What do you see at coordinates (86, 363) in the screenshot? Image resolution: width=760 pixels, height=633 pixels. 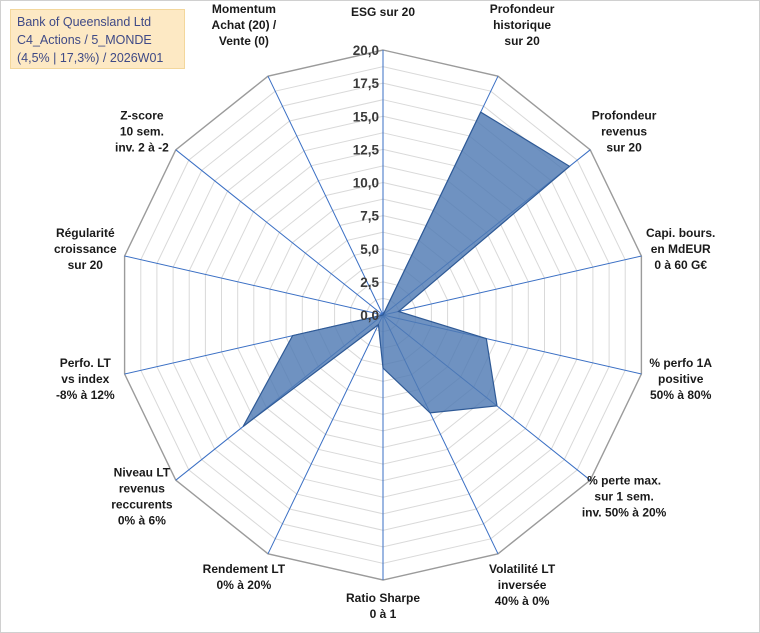 I see `radar-axis-label: Perfo. LT` at bounding box center [86, 363].